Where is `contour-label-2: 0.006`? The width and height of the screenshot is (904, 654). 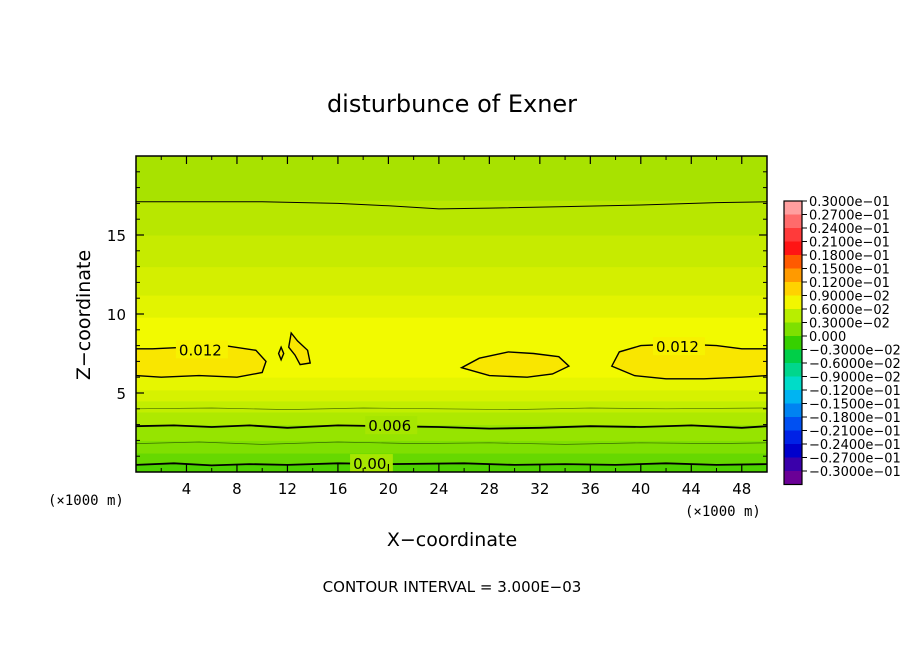 contour-label-2: 0.006 is located at coordinates (389, 426).